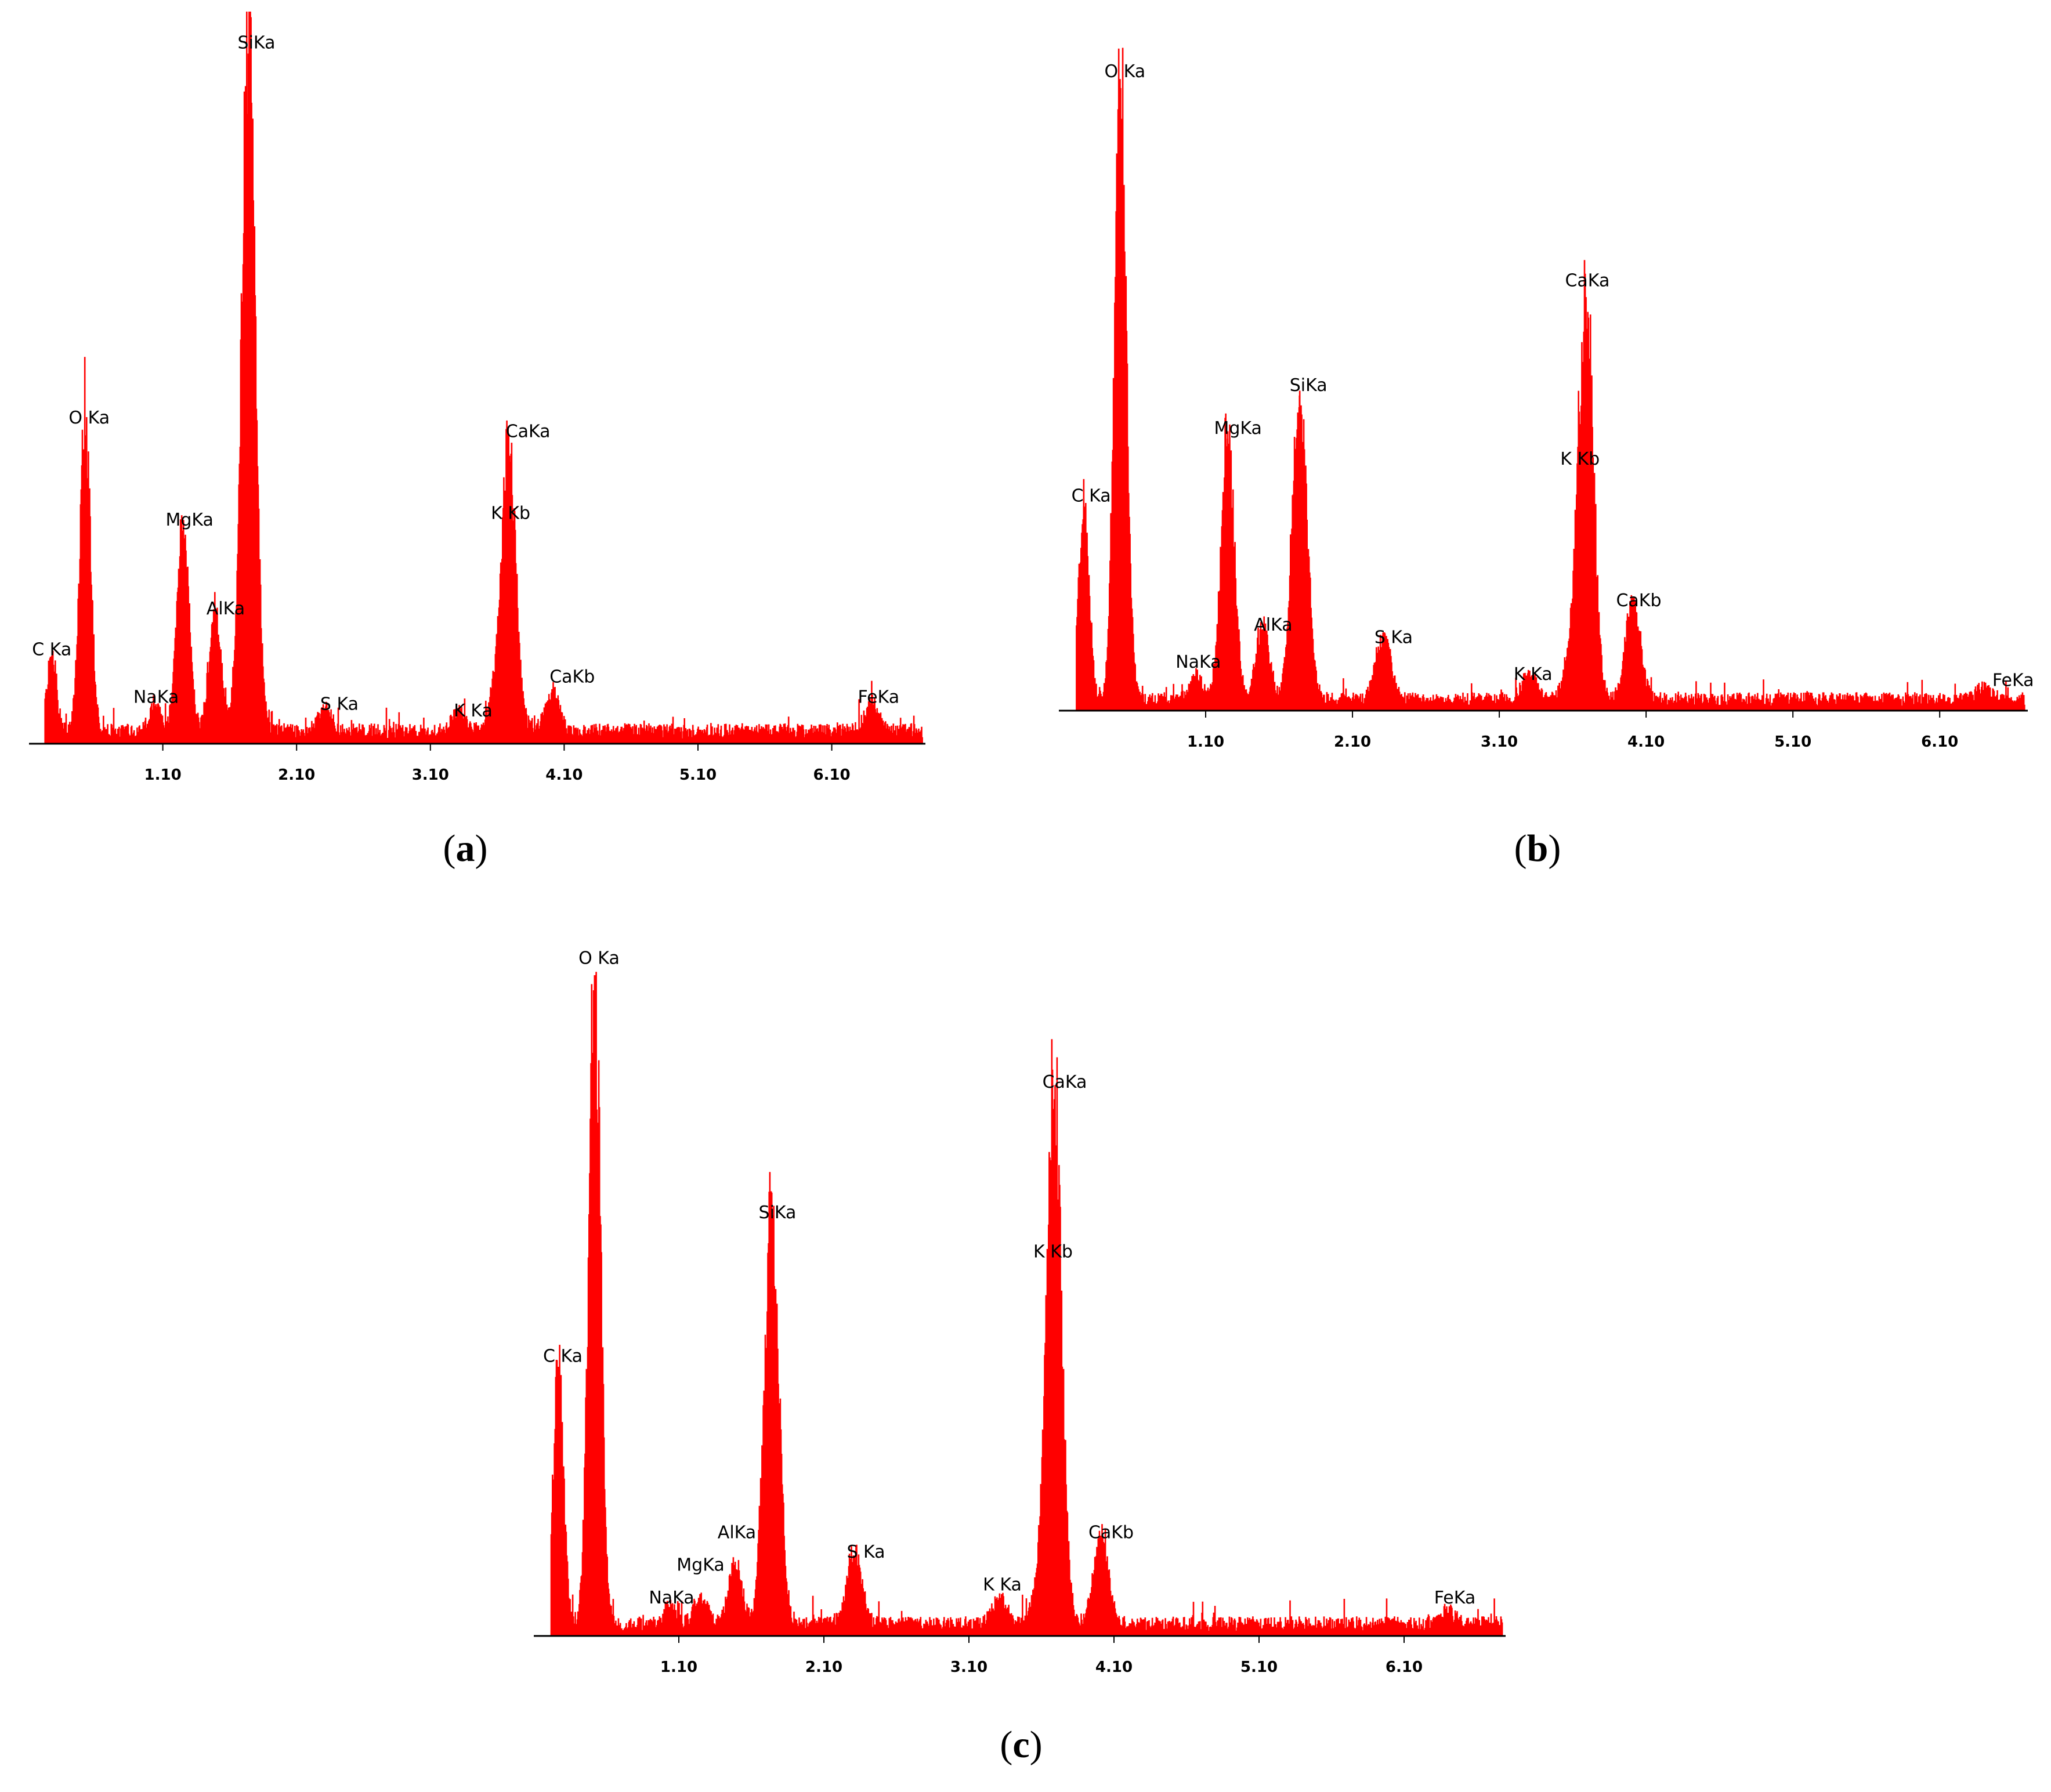  What do you see at coordinates (1537, 849) in the screenshot?
I see `panel-label-b: (b)` at bounding box center [1537, 849].